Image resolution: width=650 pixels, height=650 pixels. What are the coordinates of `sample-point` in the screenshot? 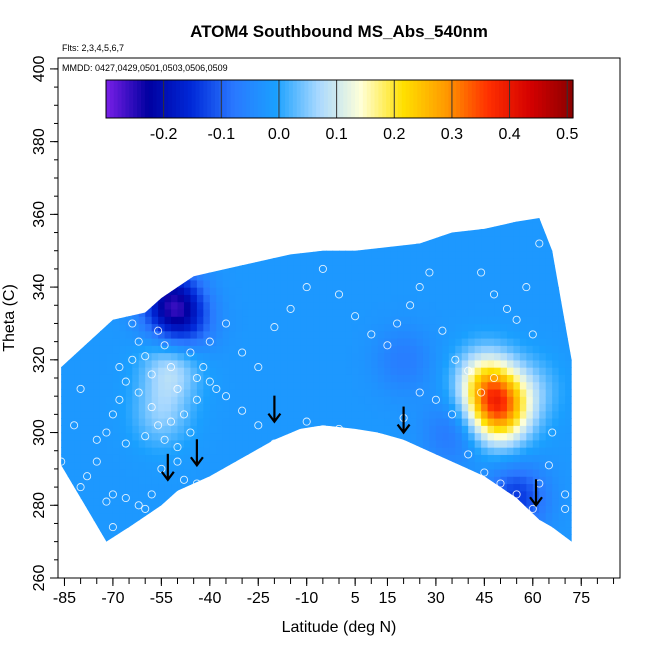 It's located at (164, 345).